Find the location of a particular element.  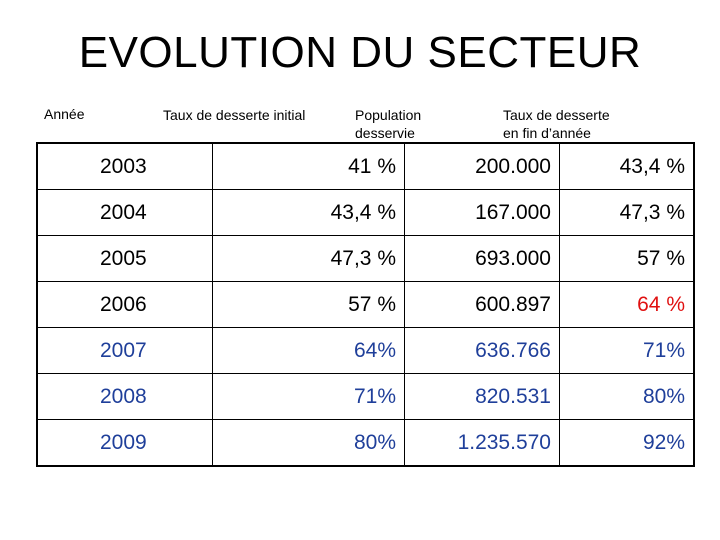

population-cell: 600.897 is located at coordinates (482, 304).